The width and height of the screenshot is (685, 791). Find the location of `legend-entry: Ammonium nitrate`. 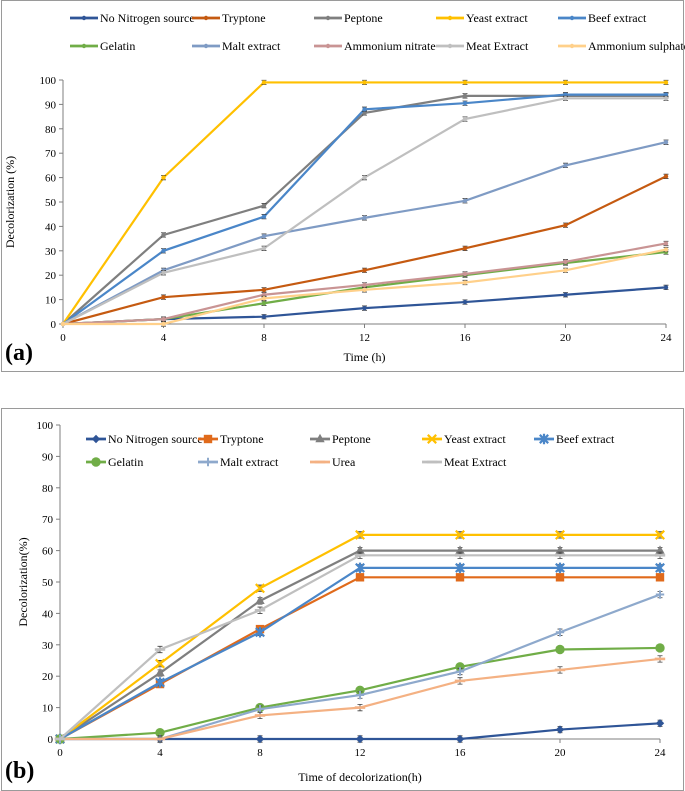

legend-entry: Ammonium nitrate is located at coordinates (375, 46).